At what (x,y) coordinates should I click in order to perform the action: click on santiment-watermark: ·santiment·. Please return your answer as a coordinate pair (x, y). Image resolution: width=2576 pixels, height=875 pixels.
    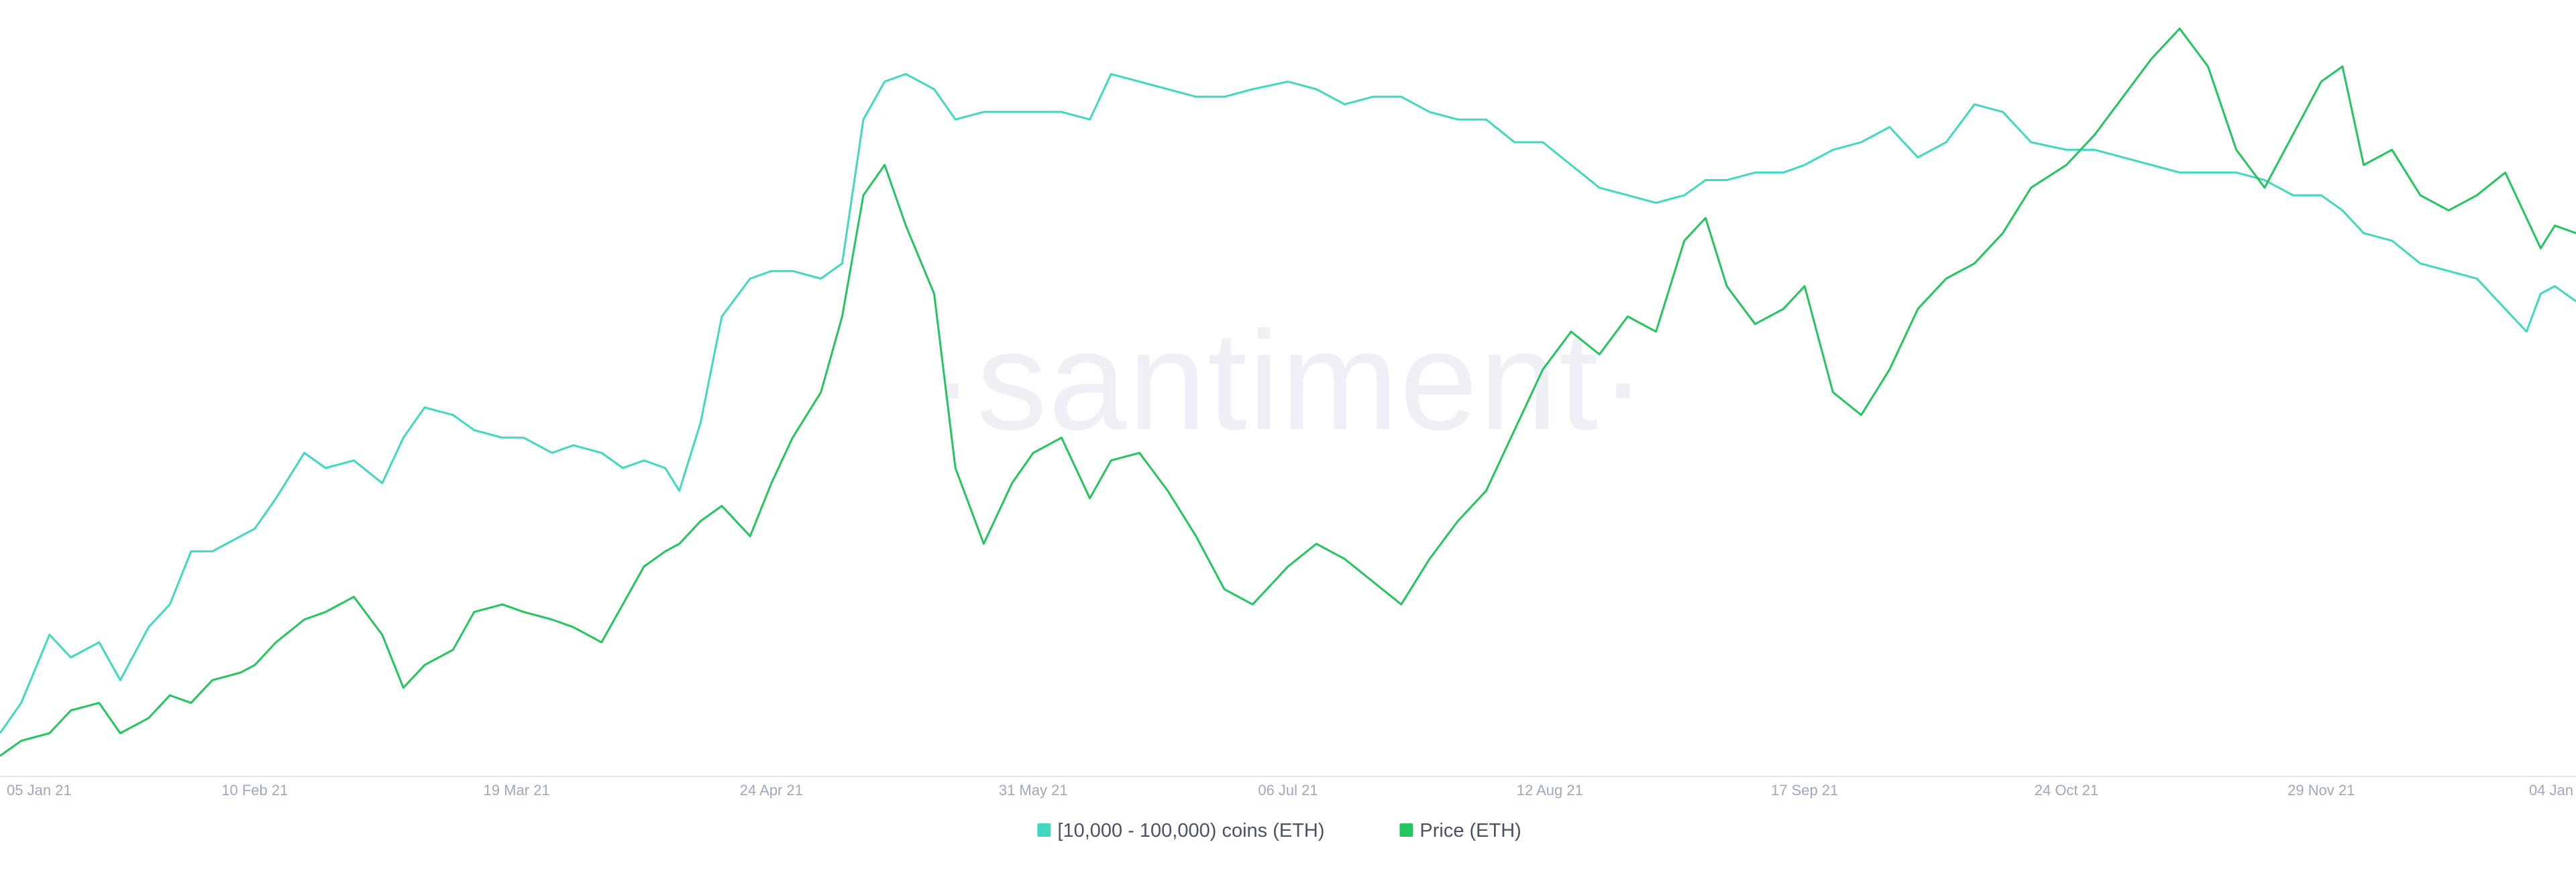
    Looking at the image, I should click on (1288, 380).